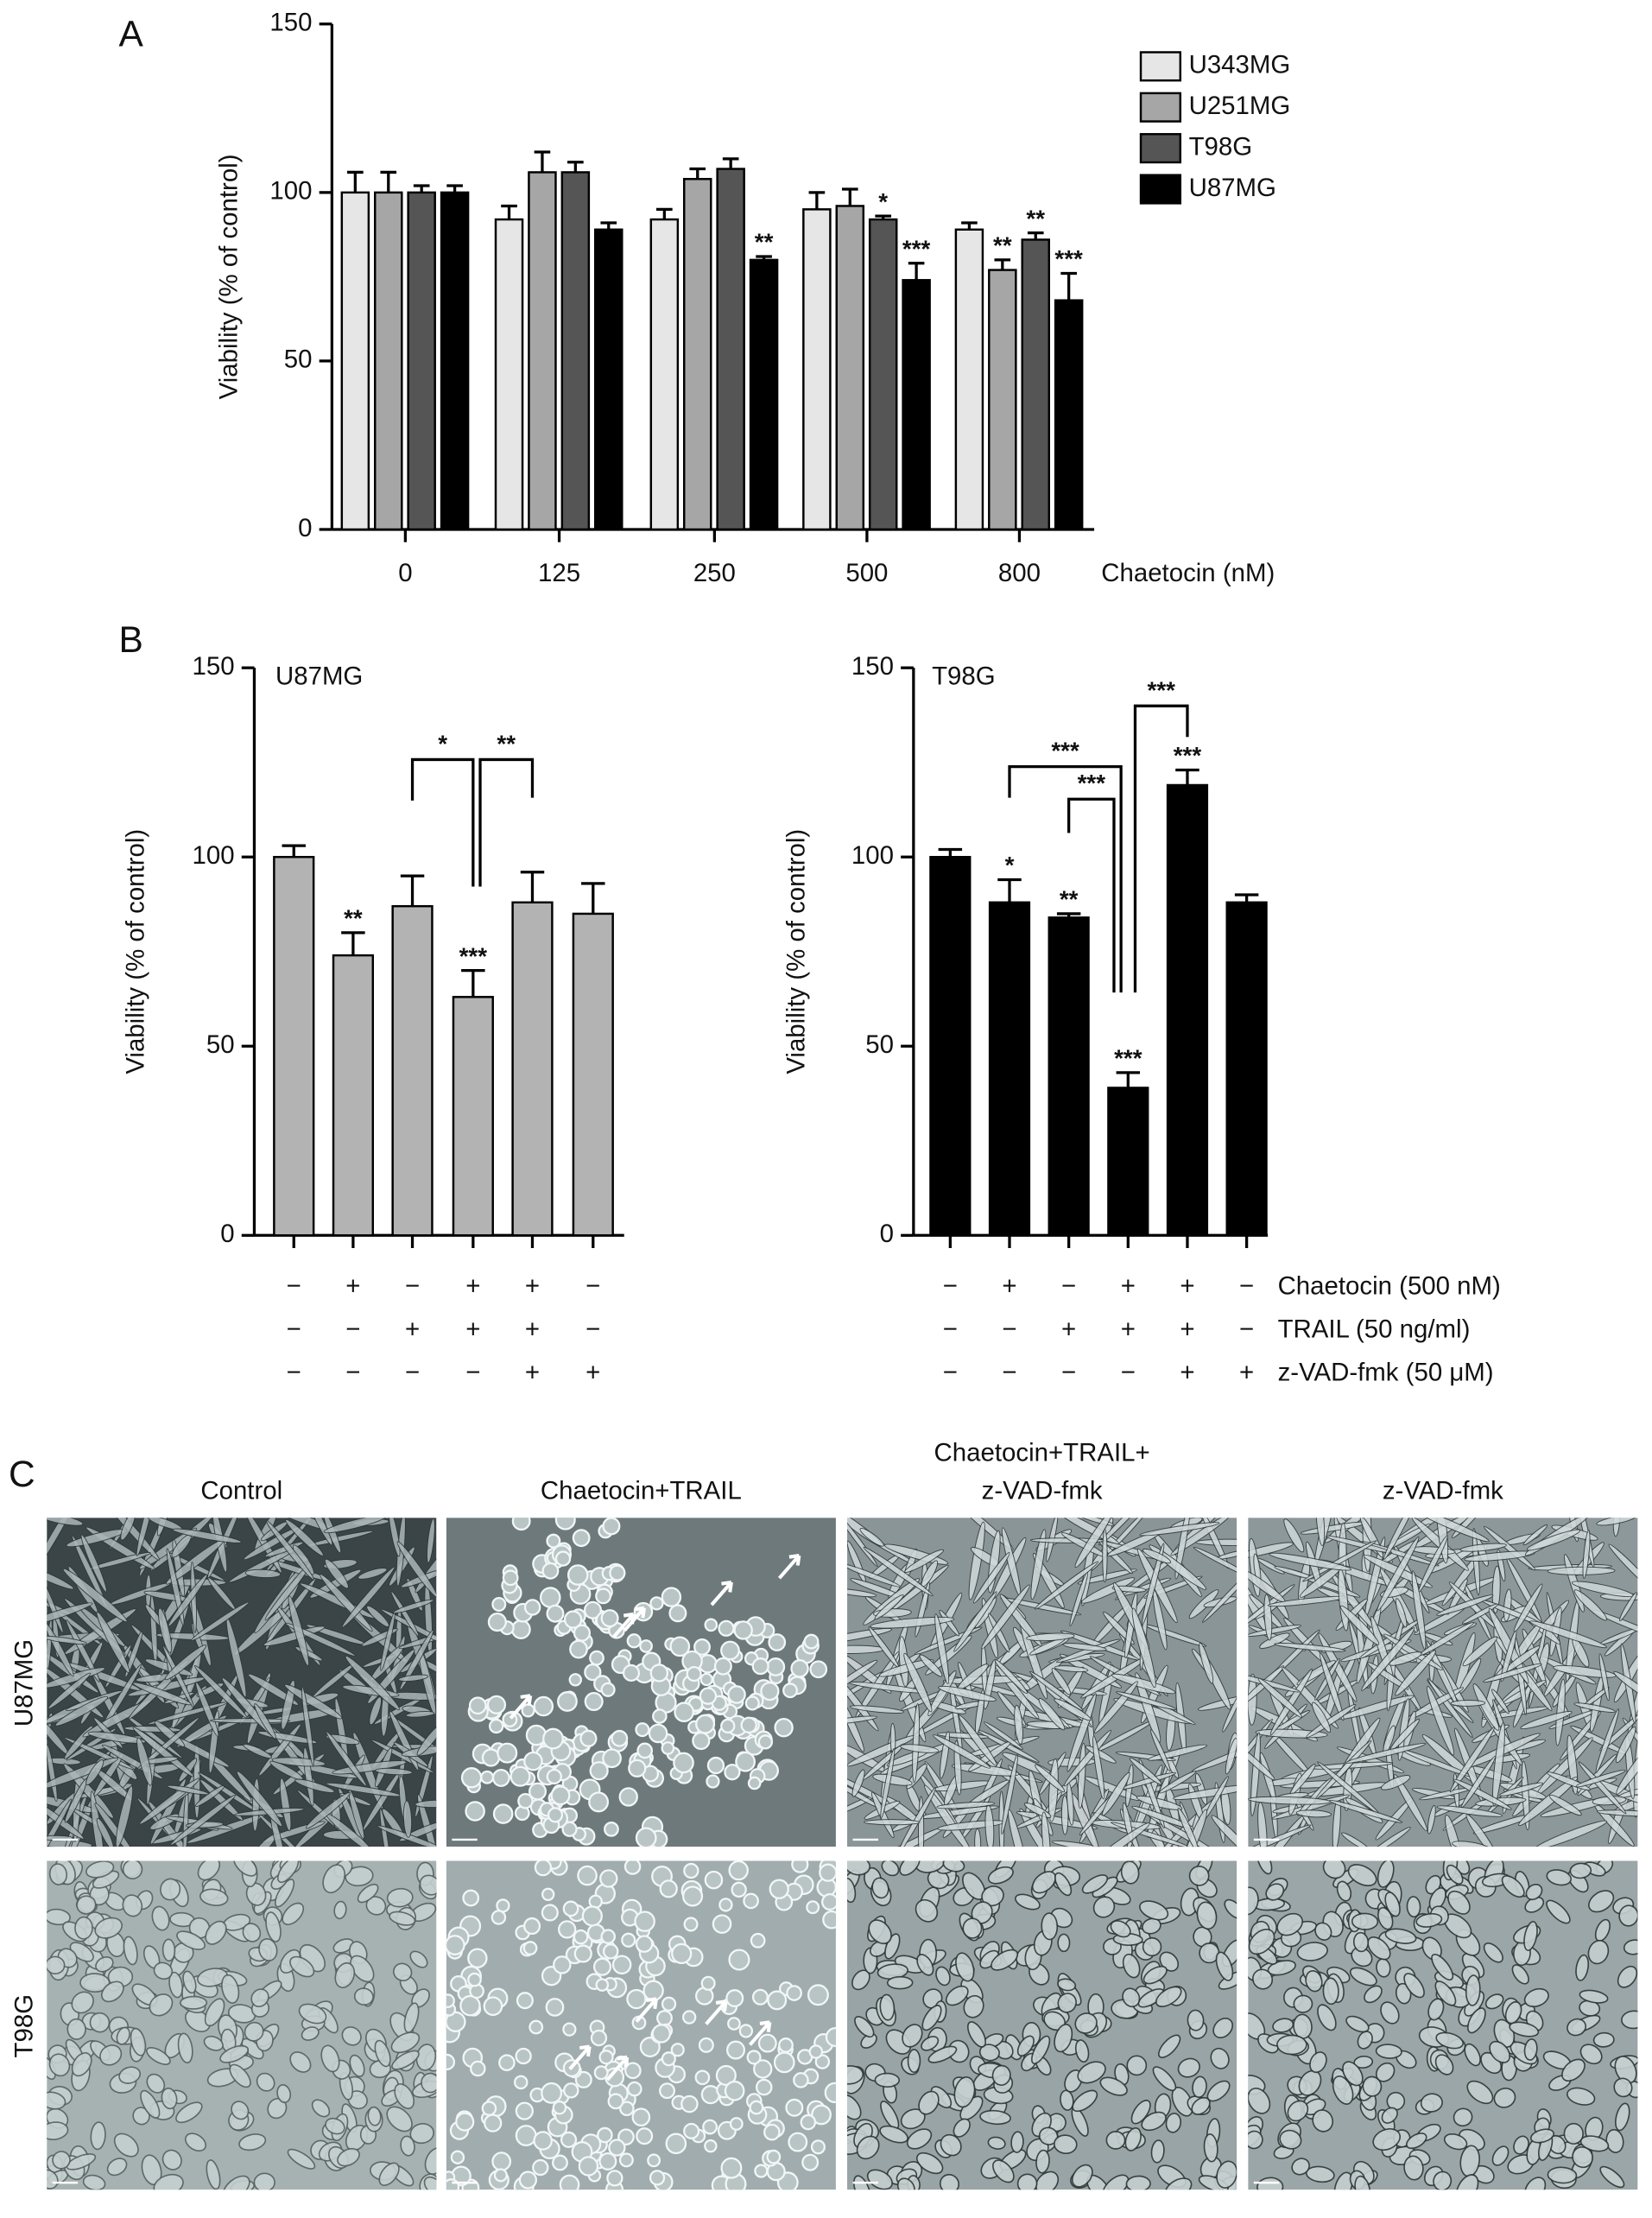 This screenshot has width=1652, height=2218. I want to click on condition-sign: −, so click(294, 1329).